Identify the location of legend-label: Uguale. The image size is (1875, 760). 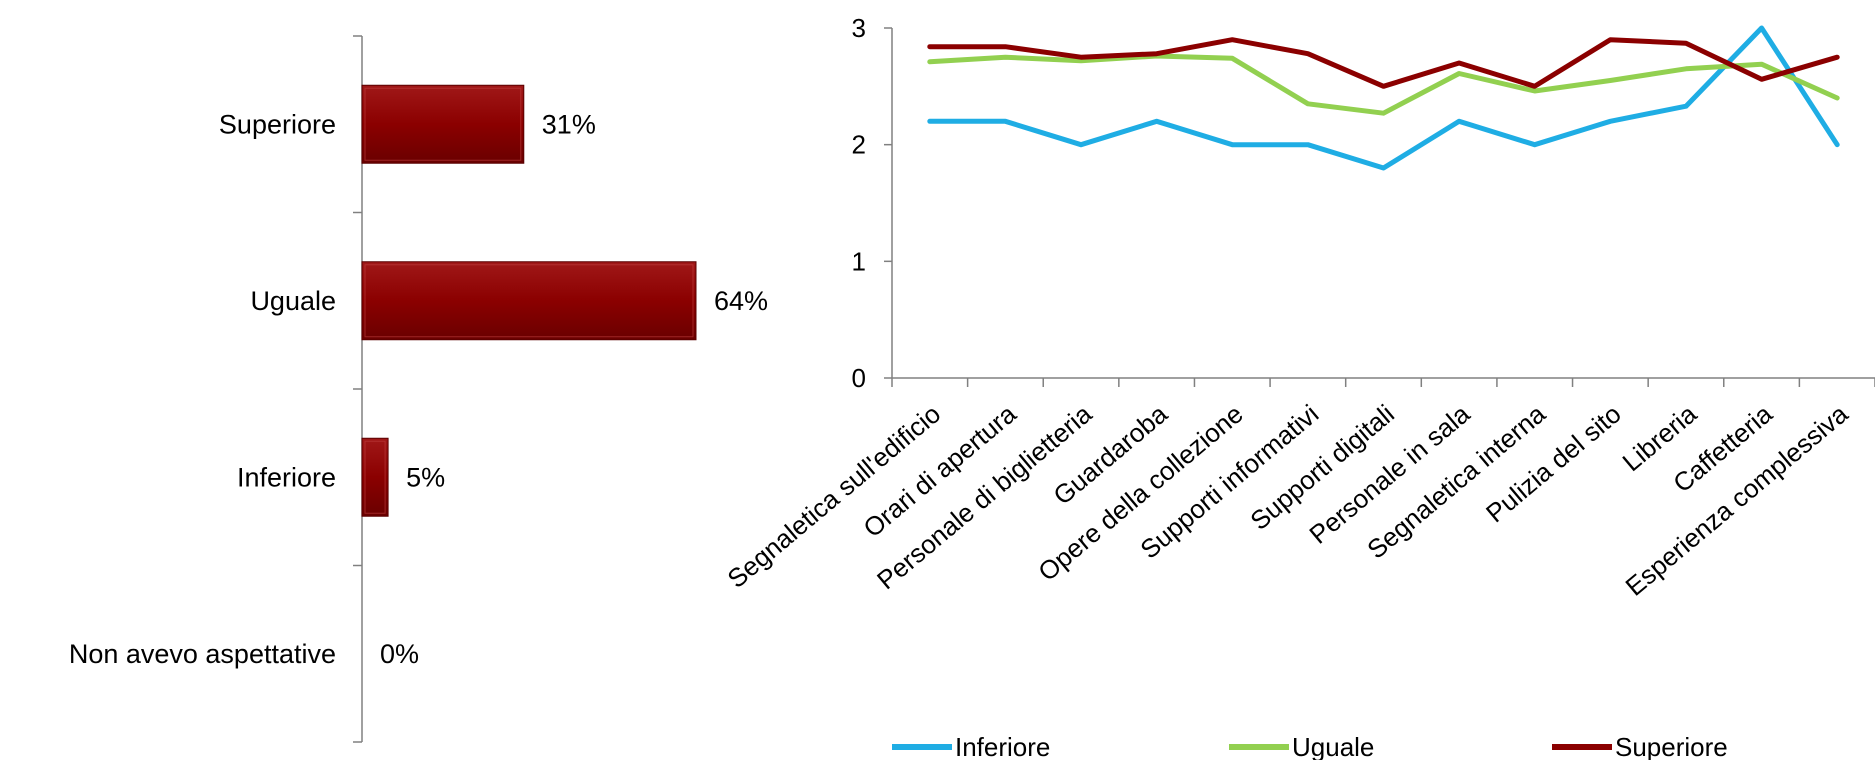
(1333, 746).